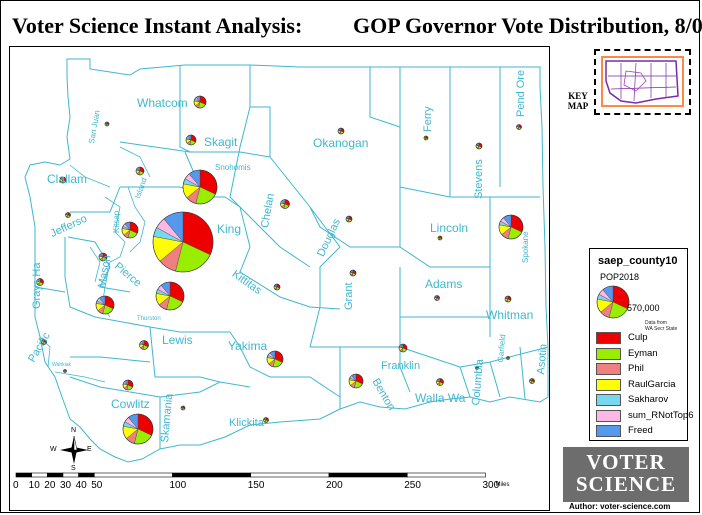  I want to click on county-label-snohomish: Snohomis, so click(233, 167).